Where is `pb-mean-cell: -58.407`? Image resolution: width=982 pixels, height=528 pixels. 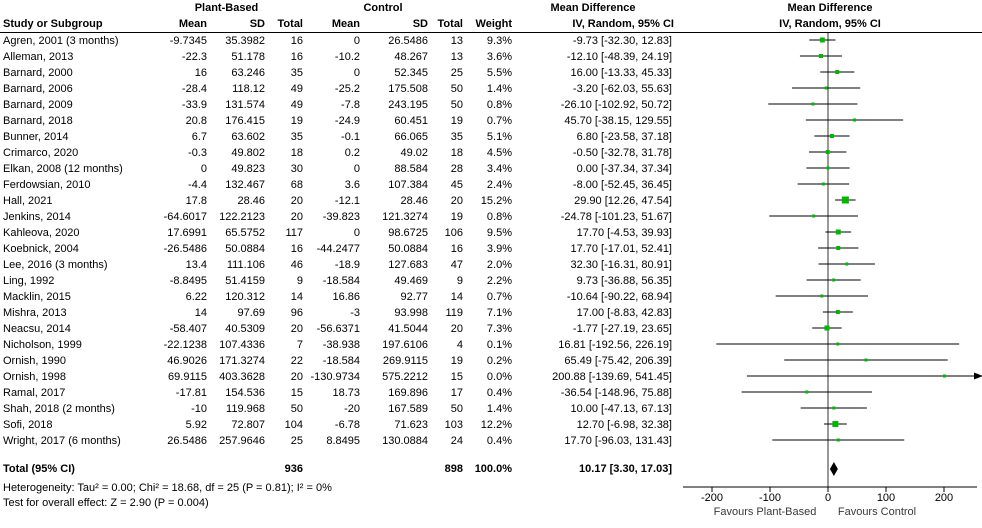
pb-mean-cell: -58.407 is located at coordinates (188, 329).